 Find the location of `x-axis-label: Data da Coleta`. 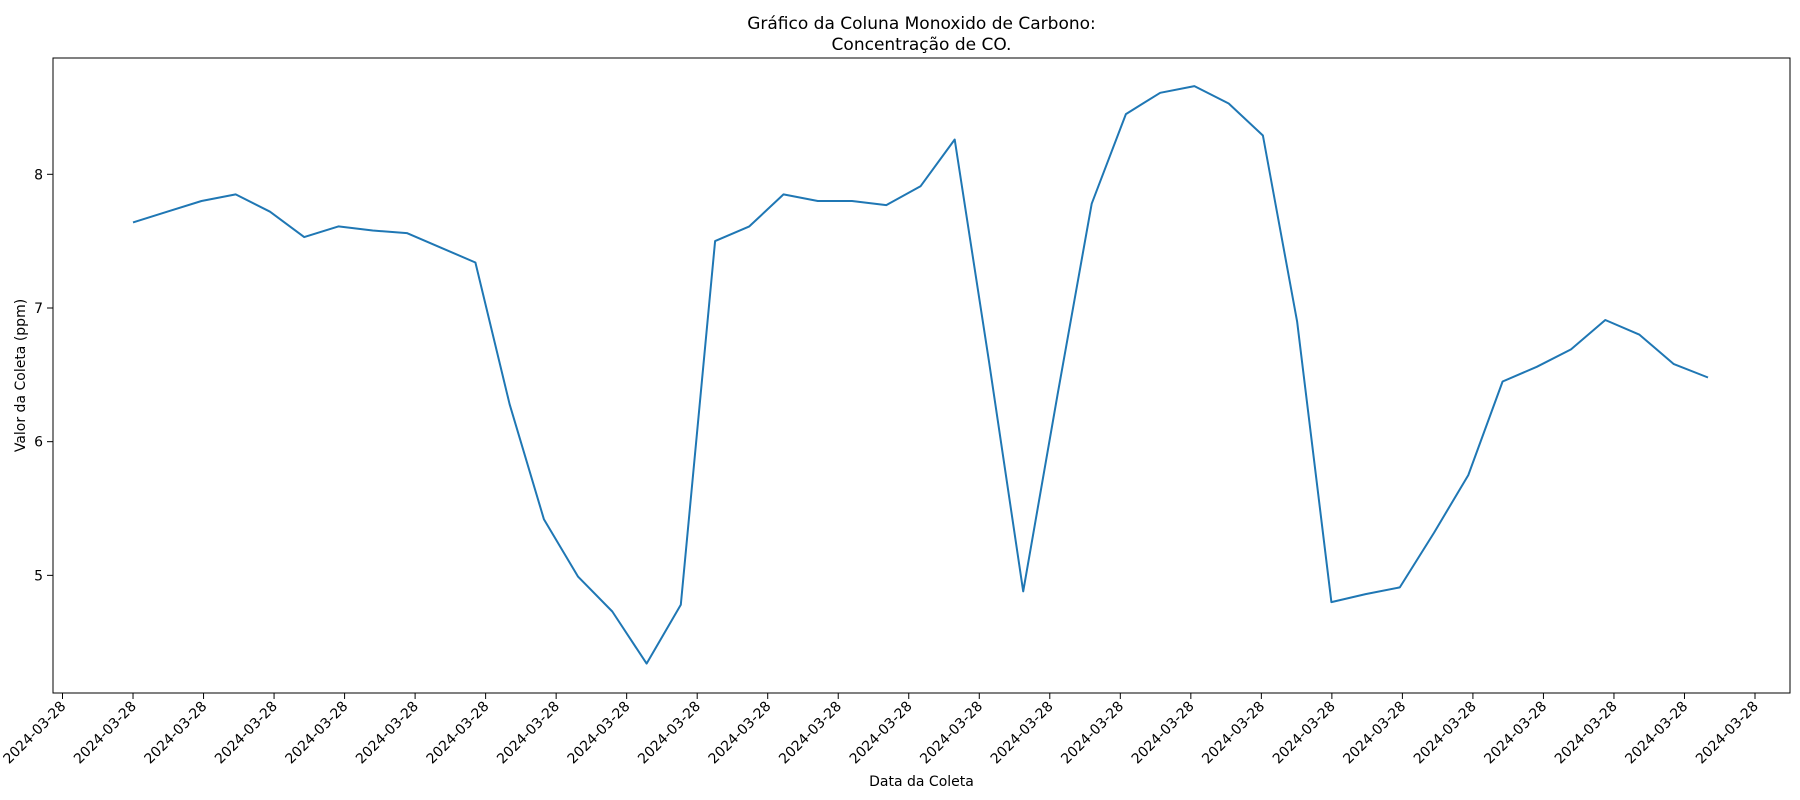

x-axis-label: Data da Coleta is located at coordinates (921, 782).